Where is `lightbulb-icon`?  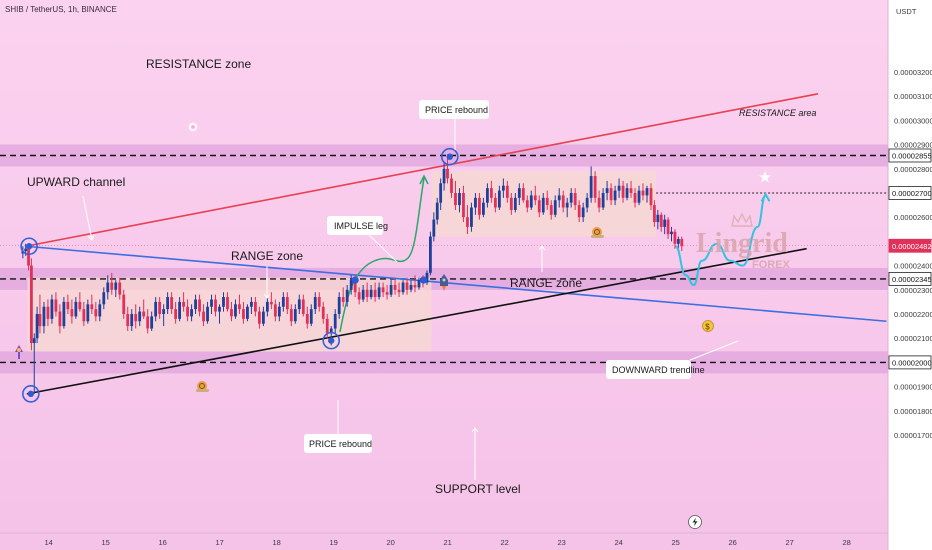 lightbulb-icon is located at coordinates (19, 352).